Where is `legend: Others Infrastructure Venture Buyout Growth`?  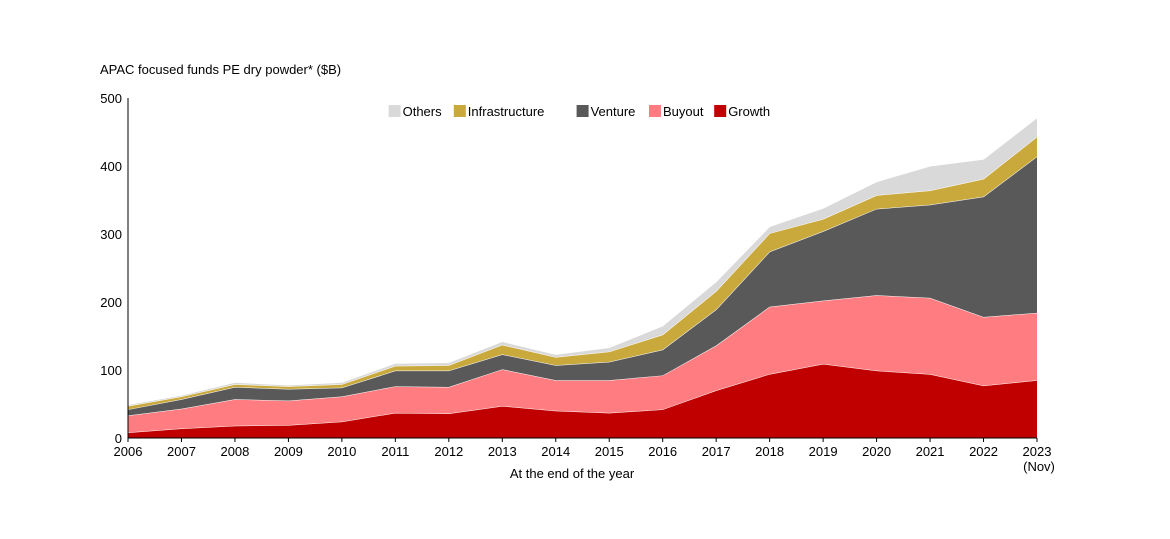
legend: Others Infrastructure Venture Buyout Growth is located at coordinates (579, 111).